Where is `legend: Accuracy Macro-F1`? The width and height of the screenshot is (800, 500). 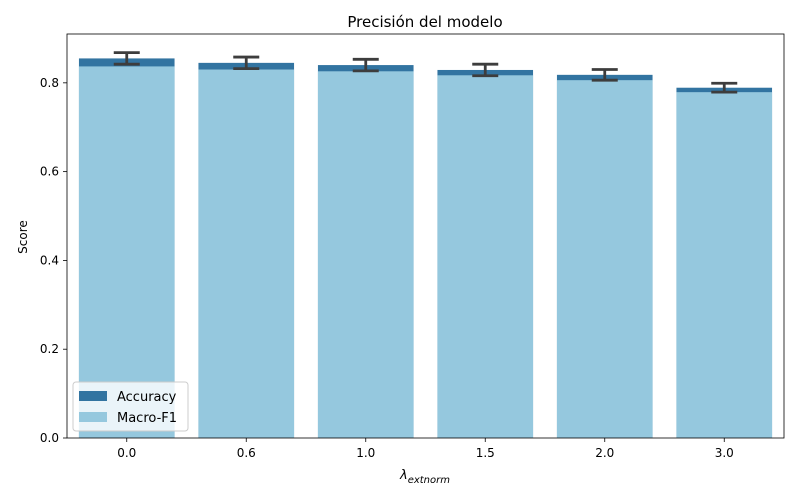 legend: Accuracy Macro-F1 is located at coordinates (130, 406).